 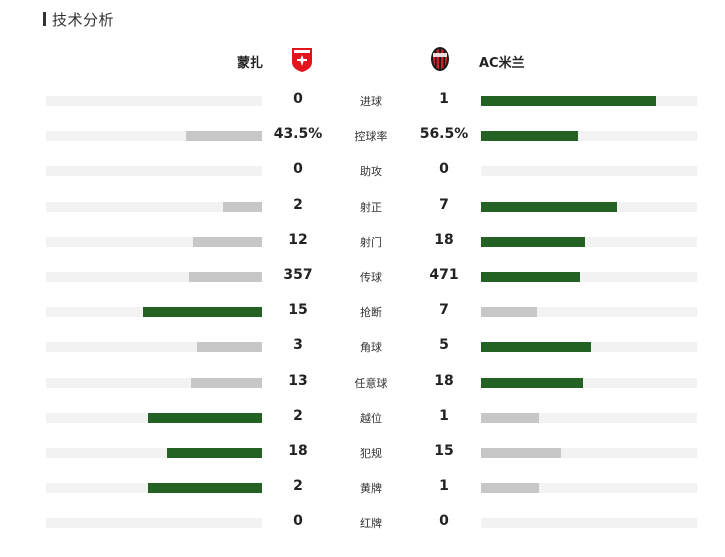 I want to click on stat-row: 13 任意球 18, so click(x=362, y=383).